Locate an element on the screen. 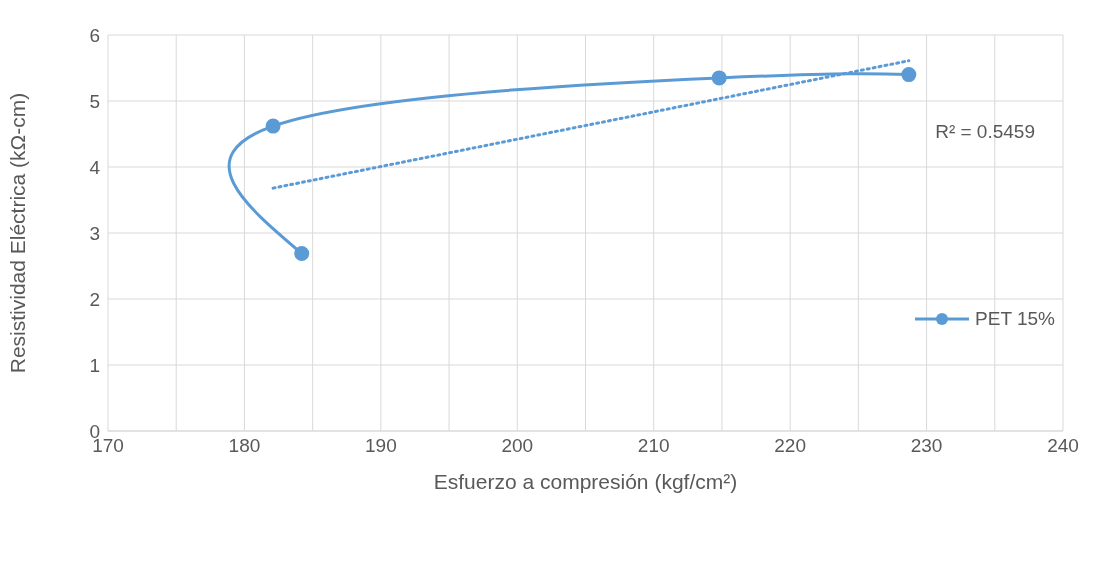 Image resolution: width=1093 pixels, height=561 pixels. annotation: R² = 0.5459 is located at coordinates (985, 132).